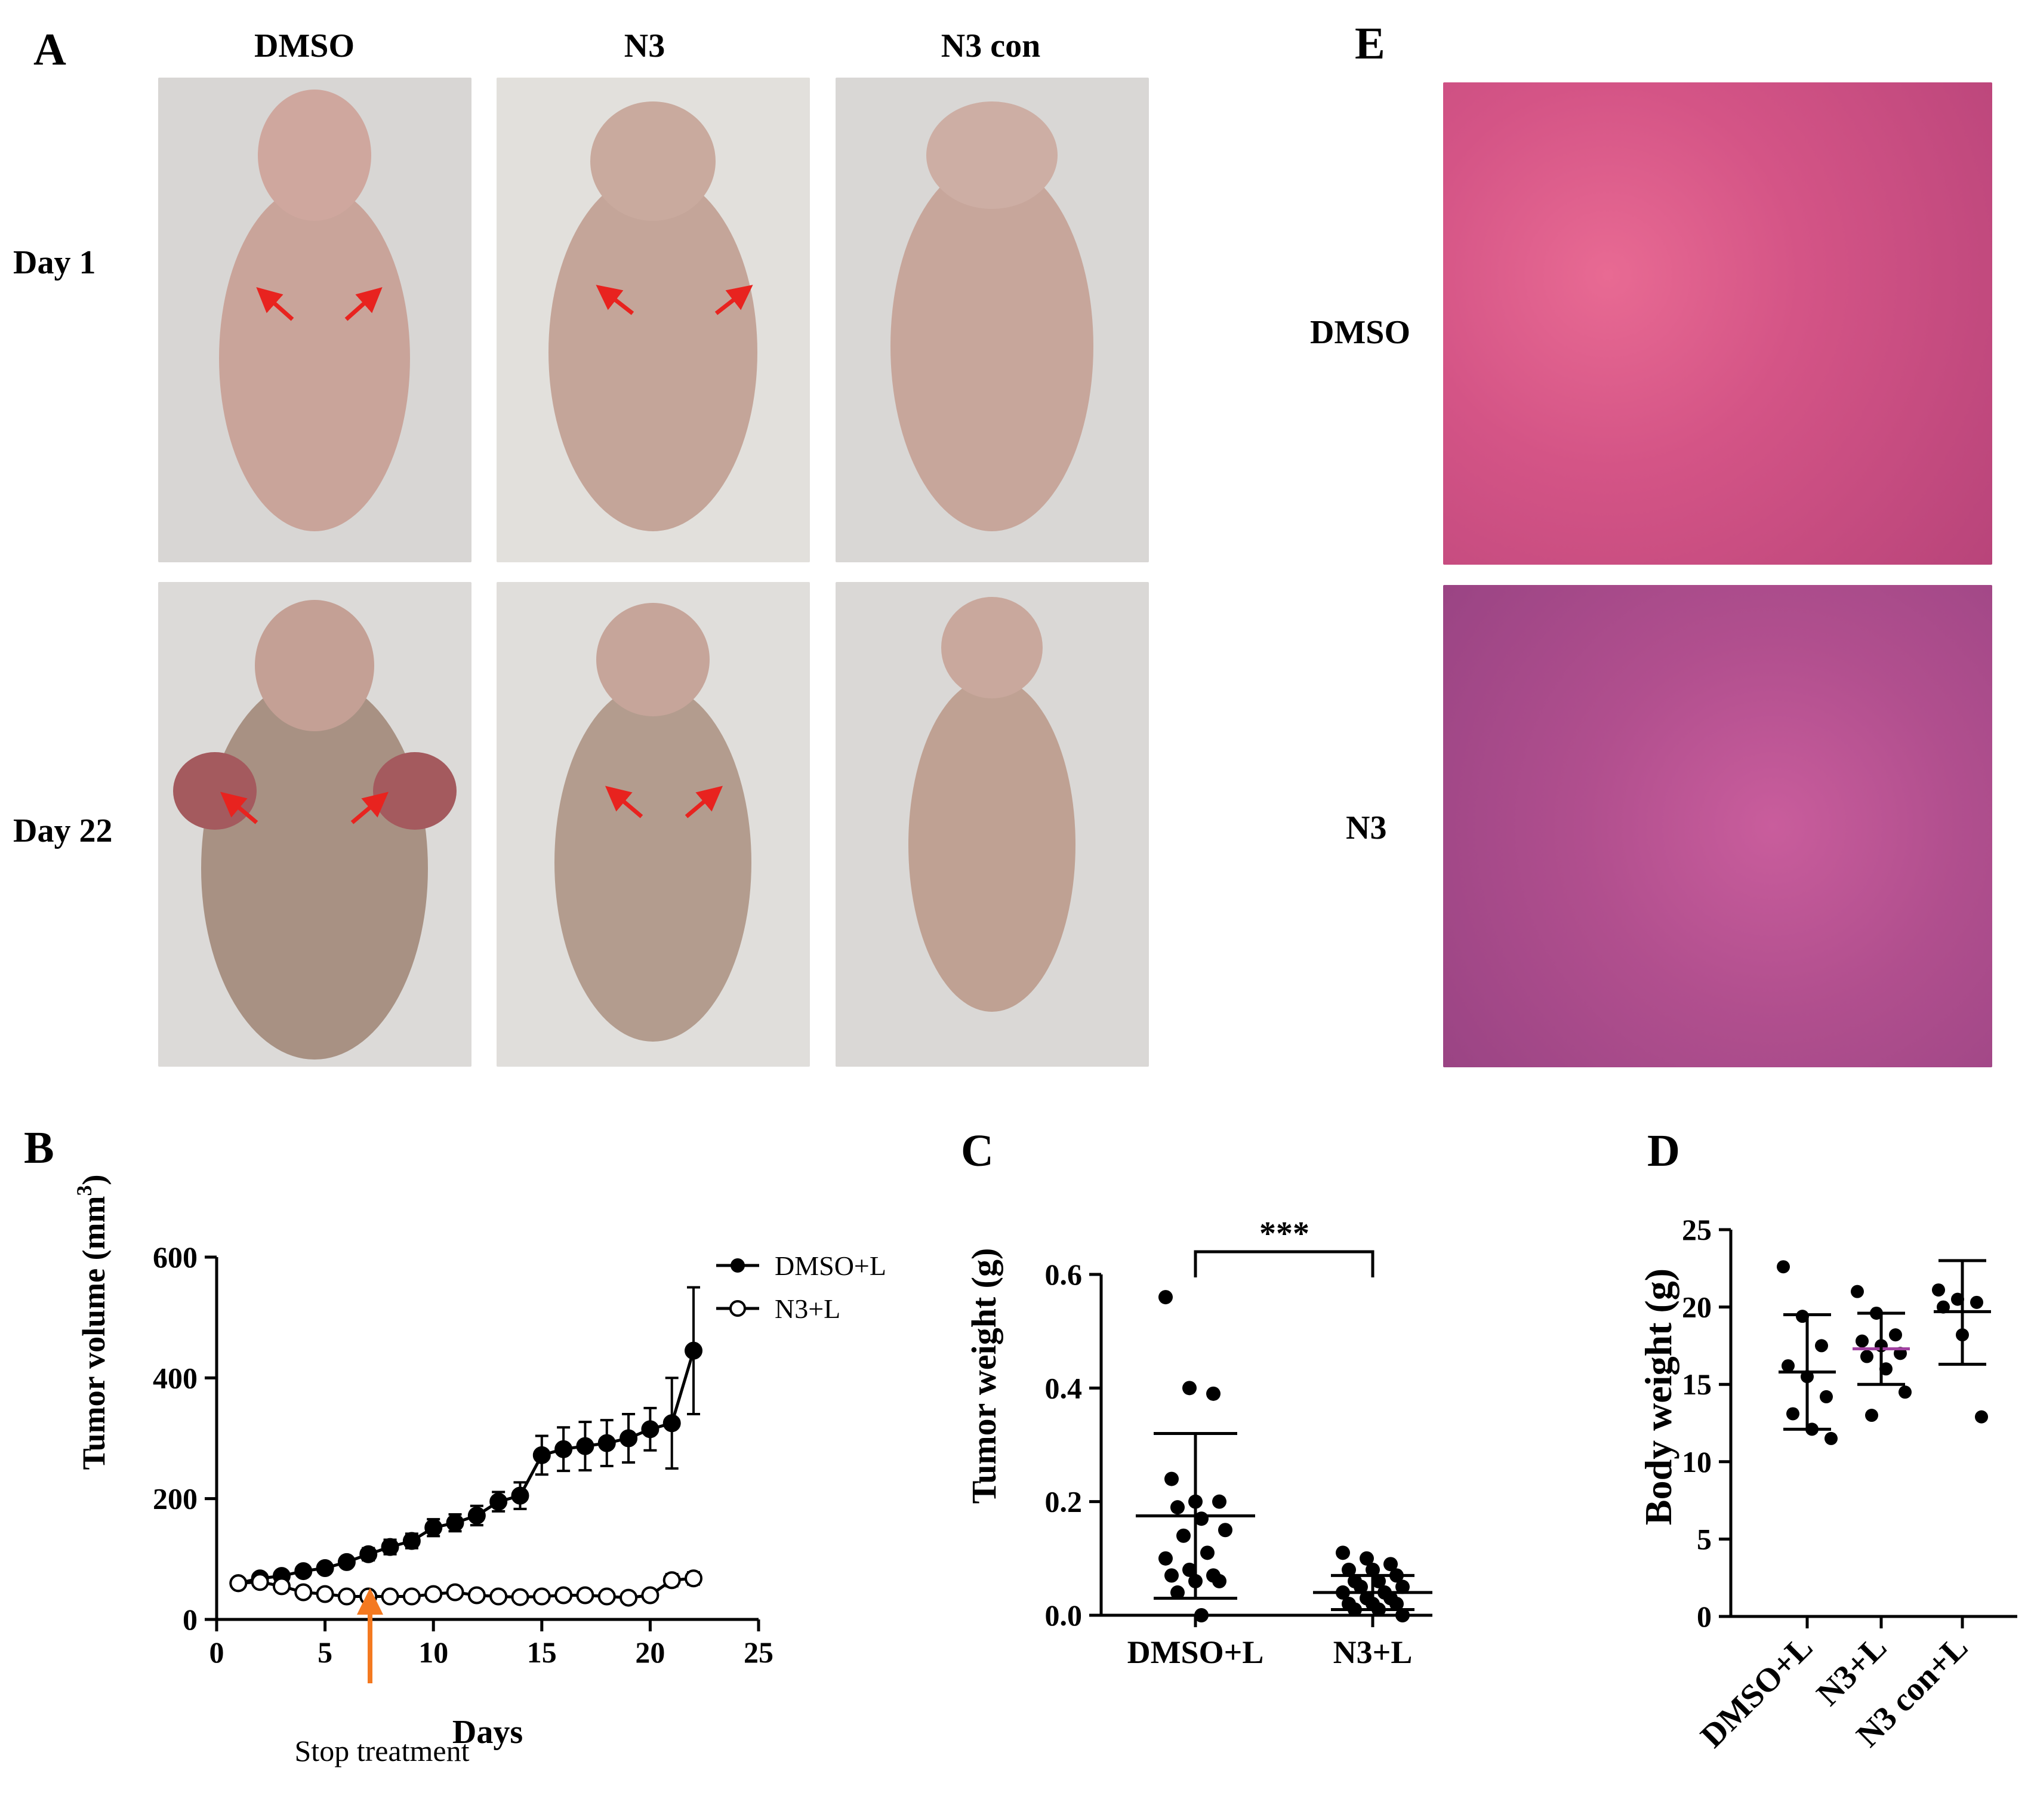 The image size is (2031, 1820). I want to click on chart-c-ylabel: Tumor weight (g), so click(983, 1376).